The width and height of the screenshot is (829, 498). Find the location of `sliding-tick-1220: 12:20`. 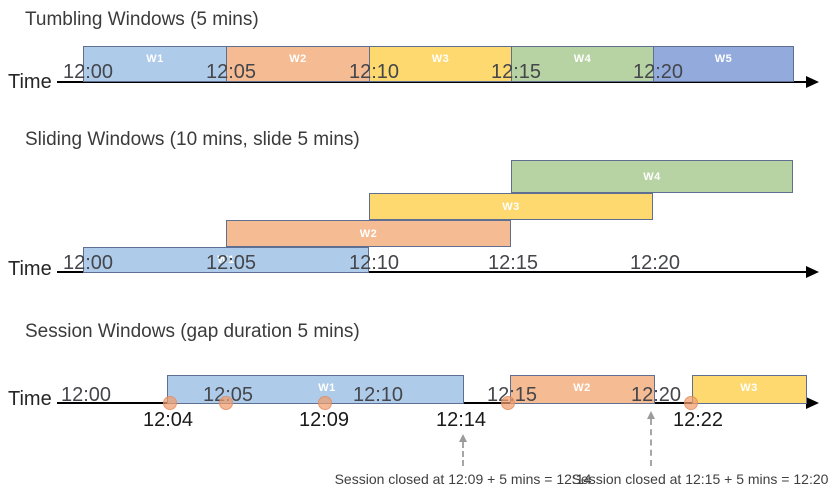

sliding-tick-1220: 12:20 is located at coordinates (655, 263).